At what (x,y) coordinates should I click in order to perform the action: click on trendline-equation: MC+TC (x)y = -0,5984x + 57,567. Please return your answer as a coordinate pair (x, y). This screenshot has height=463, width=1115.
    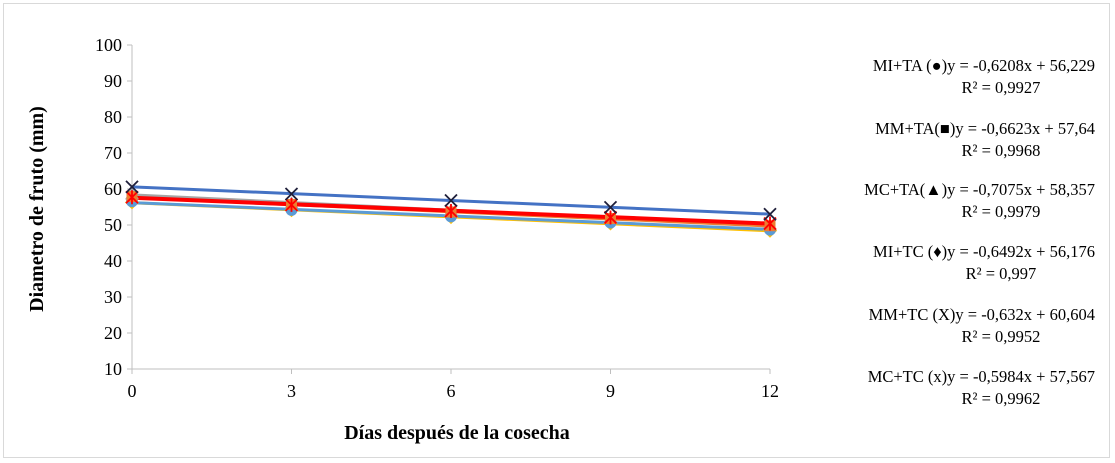
    Looking at the image, I should click on (981, 376).